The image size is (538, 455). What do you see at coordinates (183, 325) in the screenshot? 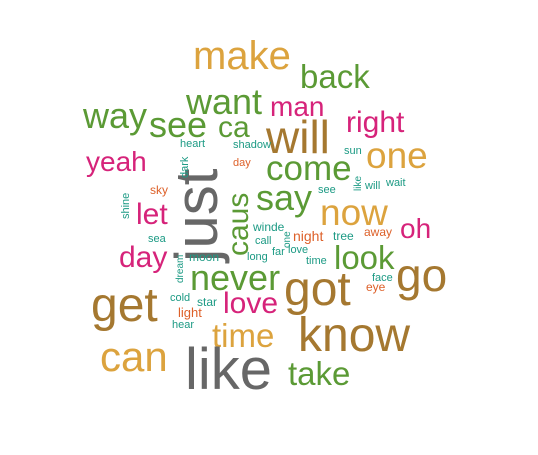
I see `word-hear: hear` at bounding box center [183, 325].